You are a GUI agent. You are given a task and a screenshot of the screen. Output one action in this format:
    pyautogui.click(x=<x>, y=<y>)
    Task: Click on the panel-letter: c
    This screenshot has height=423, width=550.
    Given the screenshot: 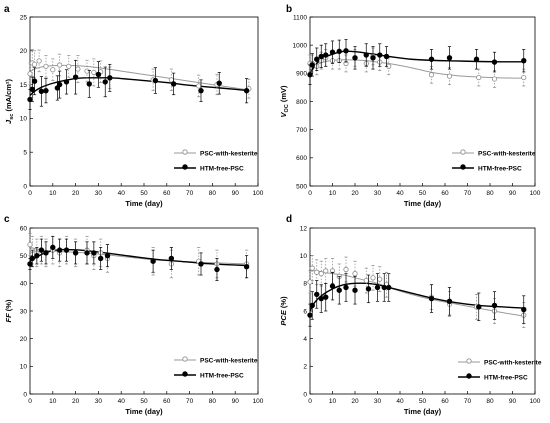 What is the action you would take?
    pyautogui.click(x=7, y=219)
    